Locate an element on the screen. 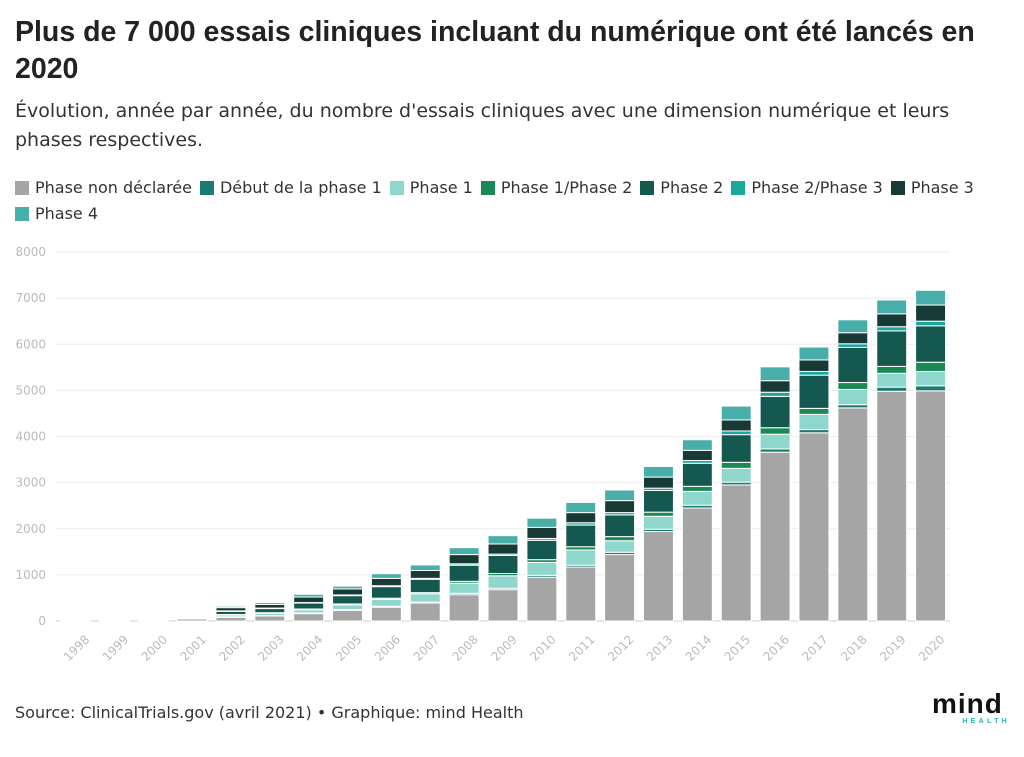 The width and height of the screenshot is (1024, 757). bar-segment-2016-phase-non-declaree is located at coordinates (775, 536).